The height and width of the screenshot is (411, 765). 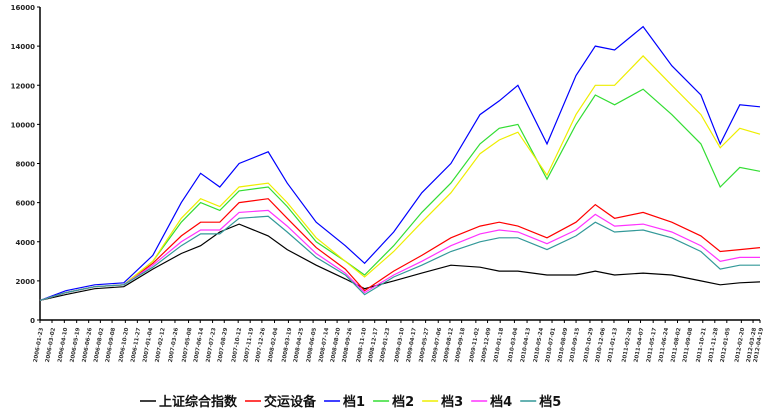 I want to click on x-tick-label: 2007-12-26, so click(x=261, y=345).